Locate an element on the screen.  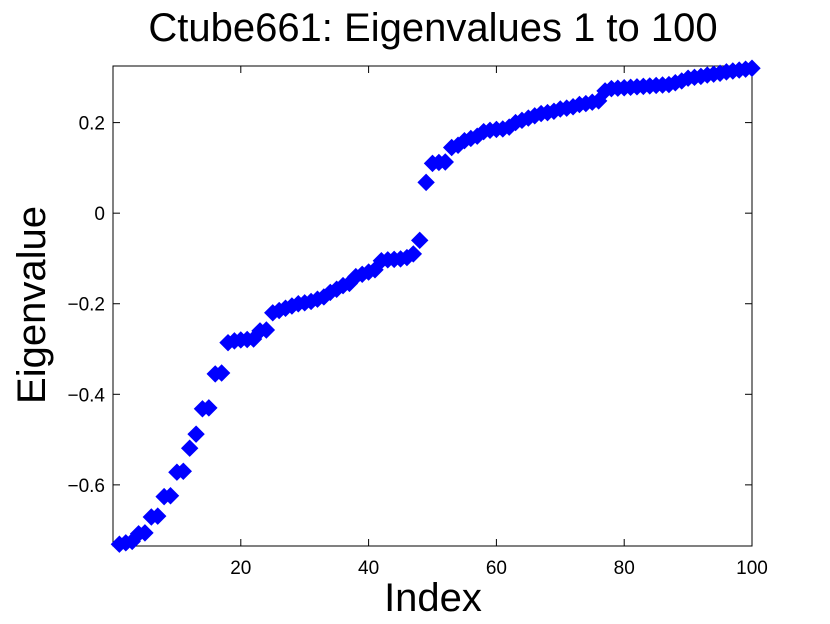
y-tick-label: −0.6 is located at coordinates (86, 486).